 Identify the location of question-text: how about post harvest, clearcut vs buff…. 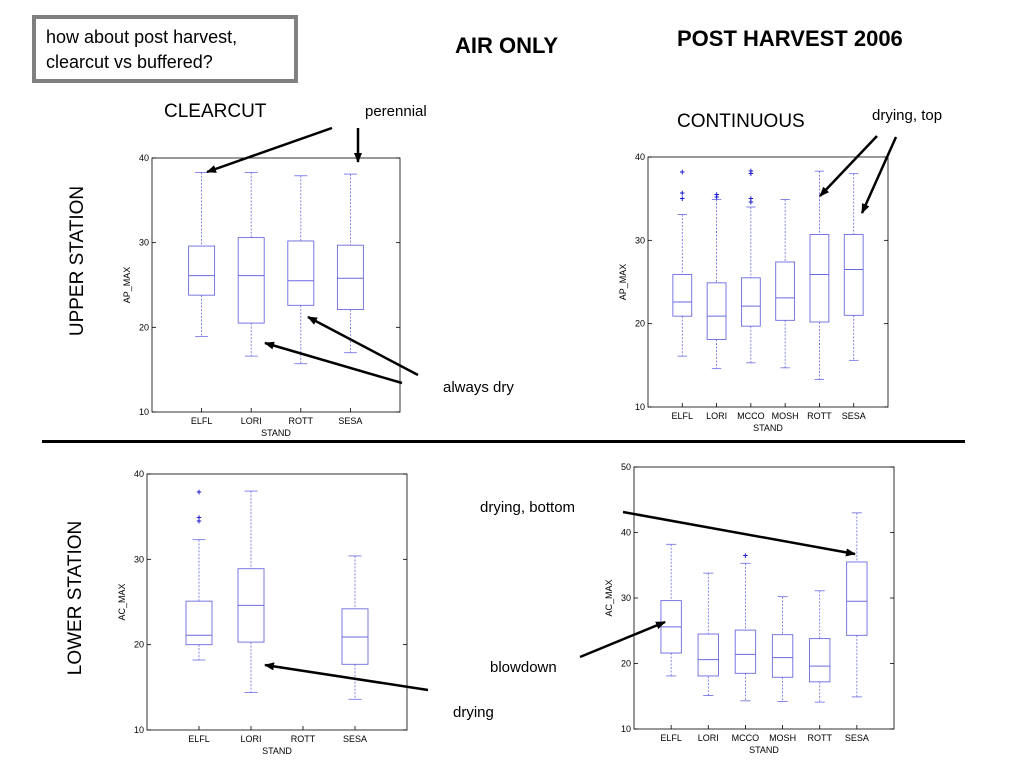
(142, 49).